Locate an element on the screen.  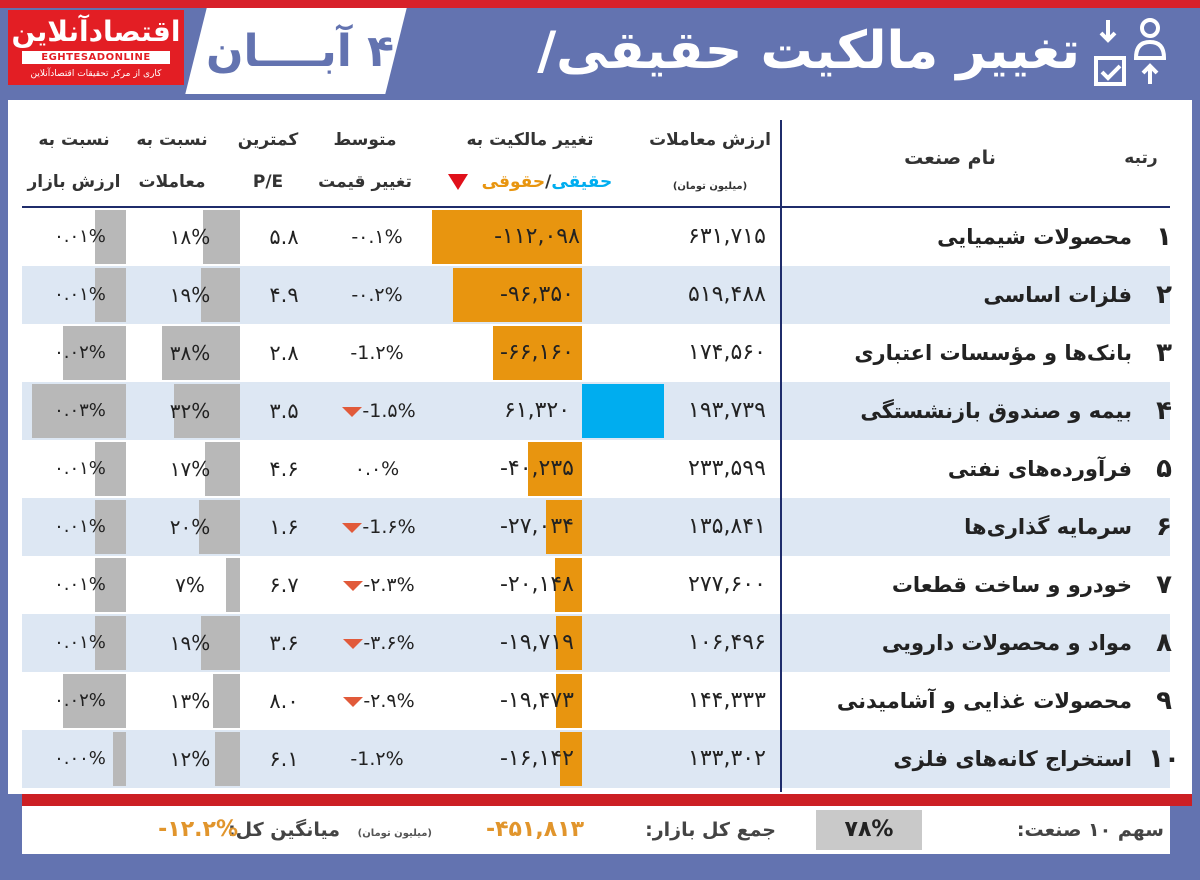
rank-cell: ۱ is located at coordinates (1164, 237).